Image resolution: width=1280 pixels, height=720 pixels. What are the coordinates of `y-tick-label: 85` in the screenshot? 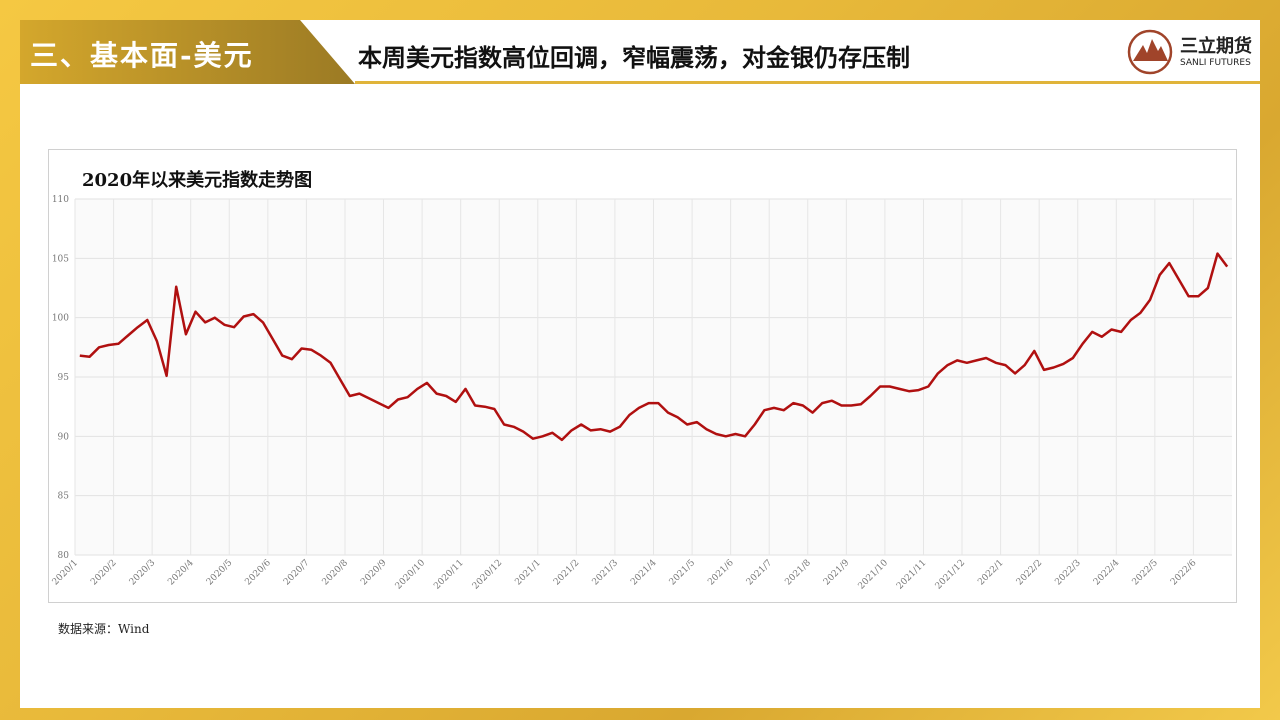 It's located at (64, 497).